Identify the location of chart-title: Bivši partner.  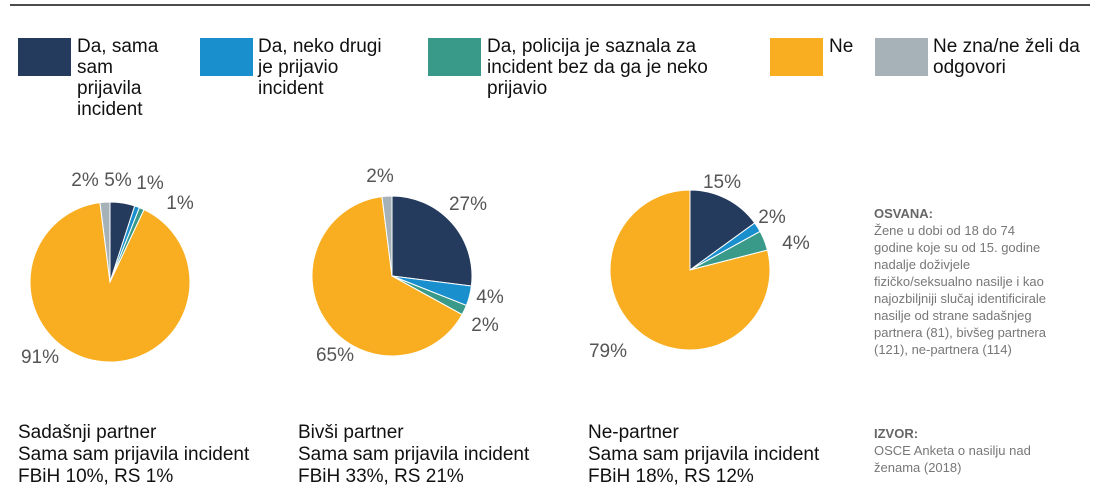
(351, 432).